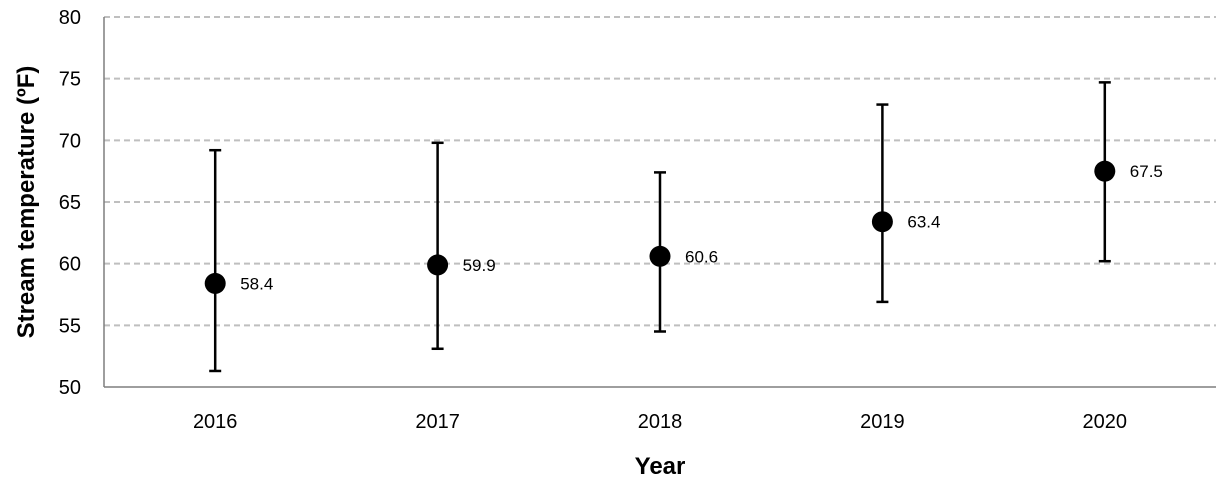 The image size is (1220, 482). Describe the element at coordinates (70, 265) in the screenshot. I see `y-tick-label: 60` at that location.